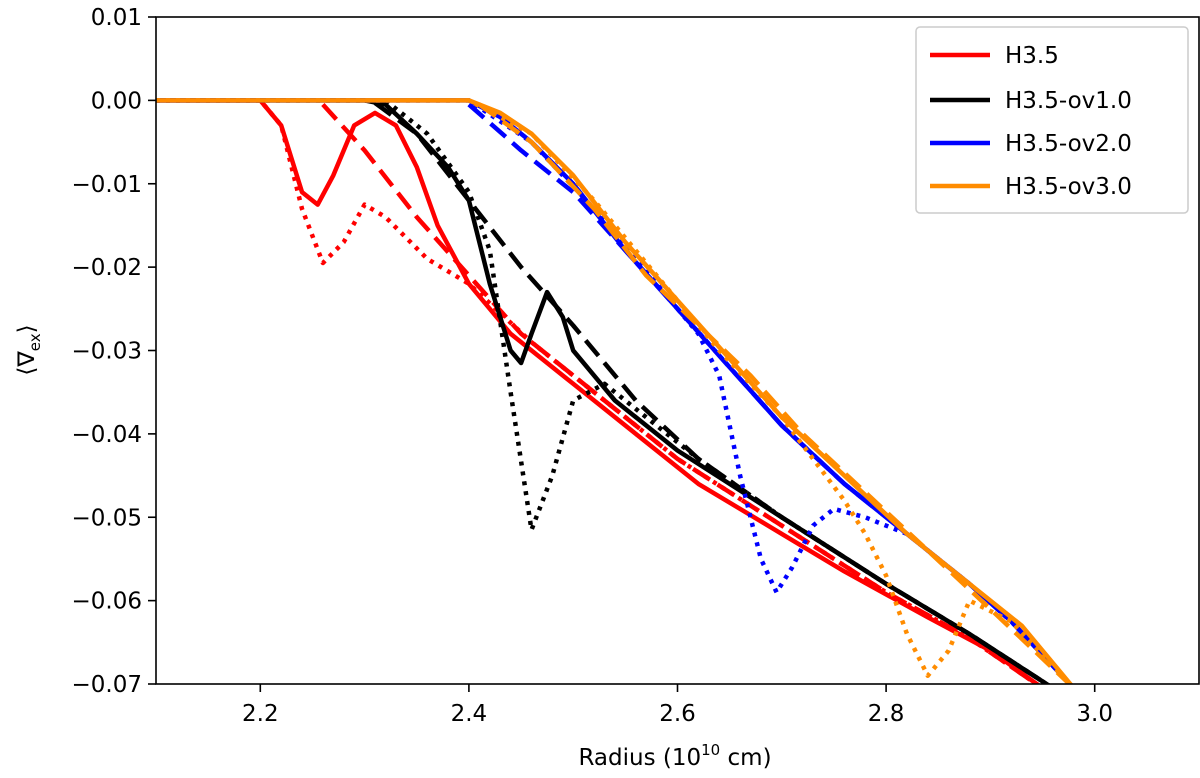 This screenshot has width=1200, height=778. I want to click on x-axis: 2.2 2.4 2.6 2.8 3.0, so click(677, 705).